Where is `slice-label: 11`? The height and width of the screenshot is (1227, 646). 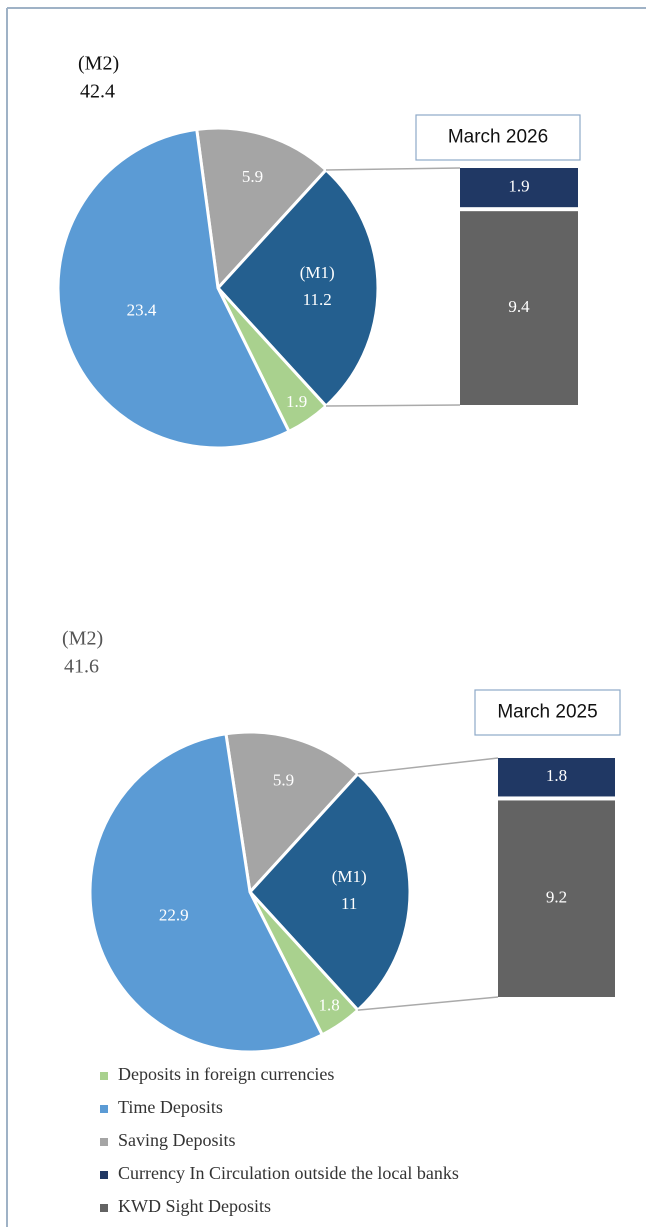 slice-label: 11 is located at coordinates (349, 903).